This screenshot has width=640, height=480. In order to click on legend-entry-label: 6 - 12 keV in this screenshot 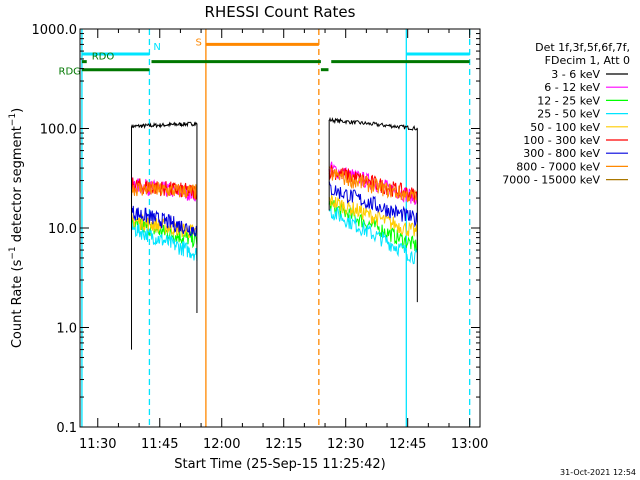, I will do `click(572, 87)`.